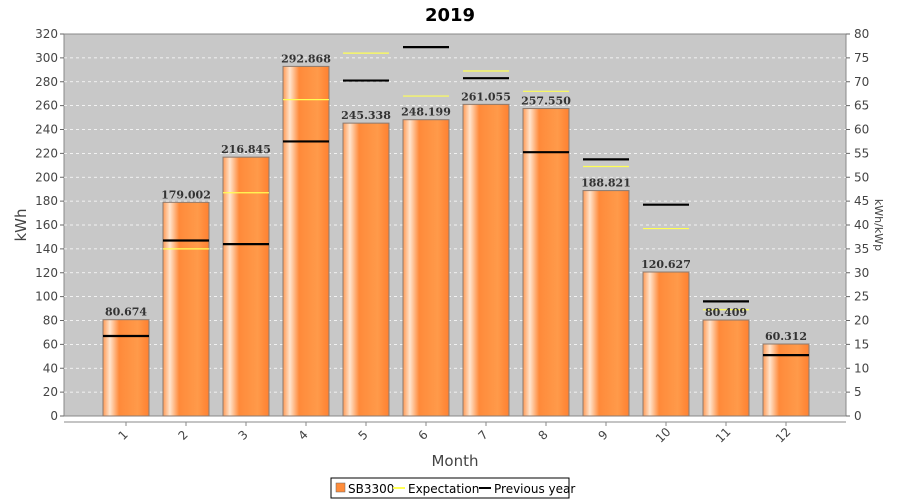  What do you see at coordinates (46, 106) in the screenshot?
I see `y-tick-label: 260` at bounding box center [46, 106].